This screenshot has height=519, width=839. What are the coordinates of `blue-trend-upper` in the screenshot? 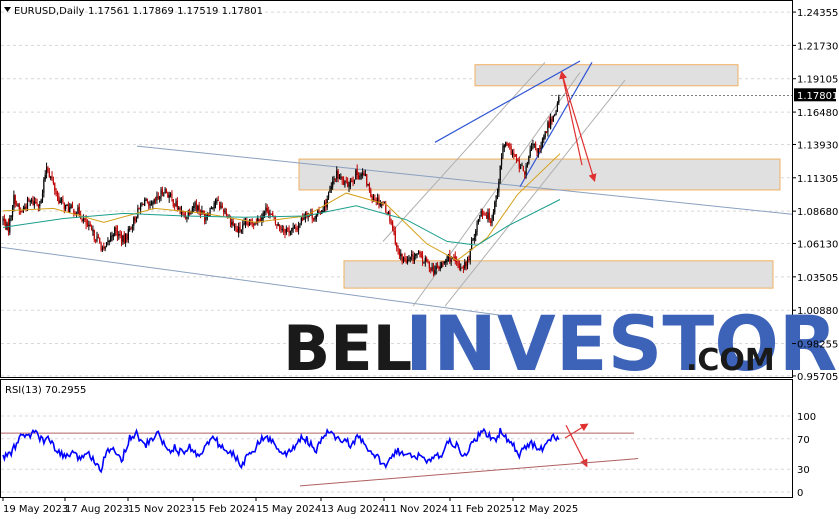 It's located at (507, 101).